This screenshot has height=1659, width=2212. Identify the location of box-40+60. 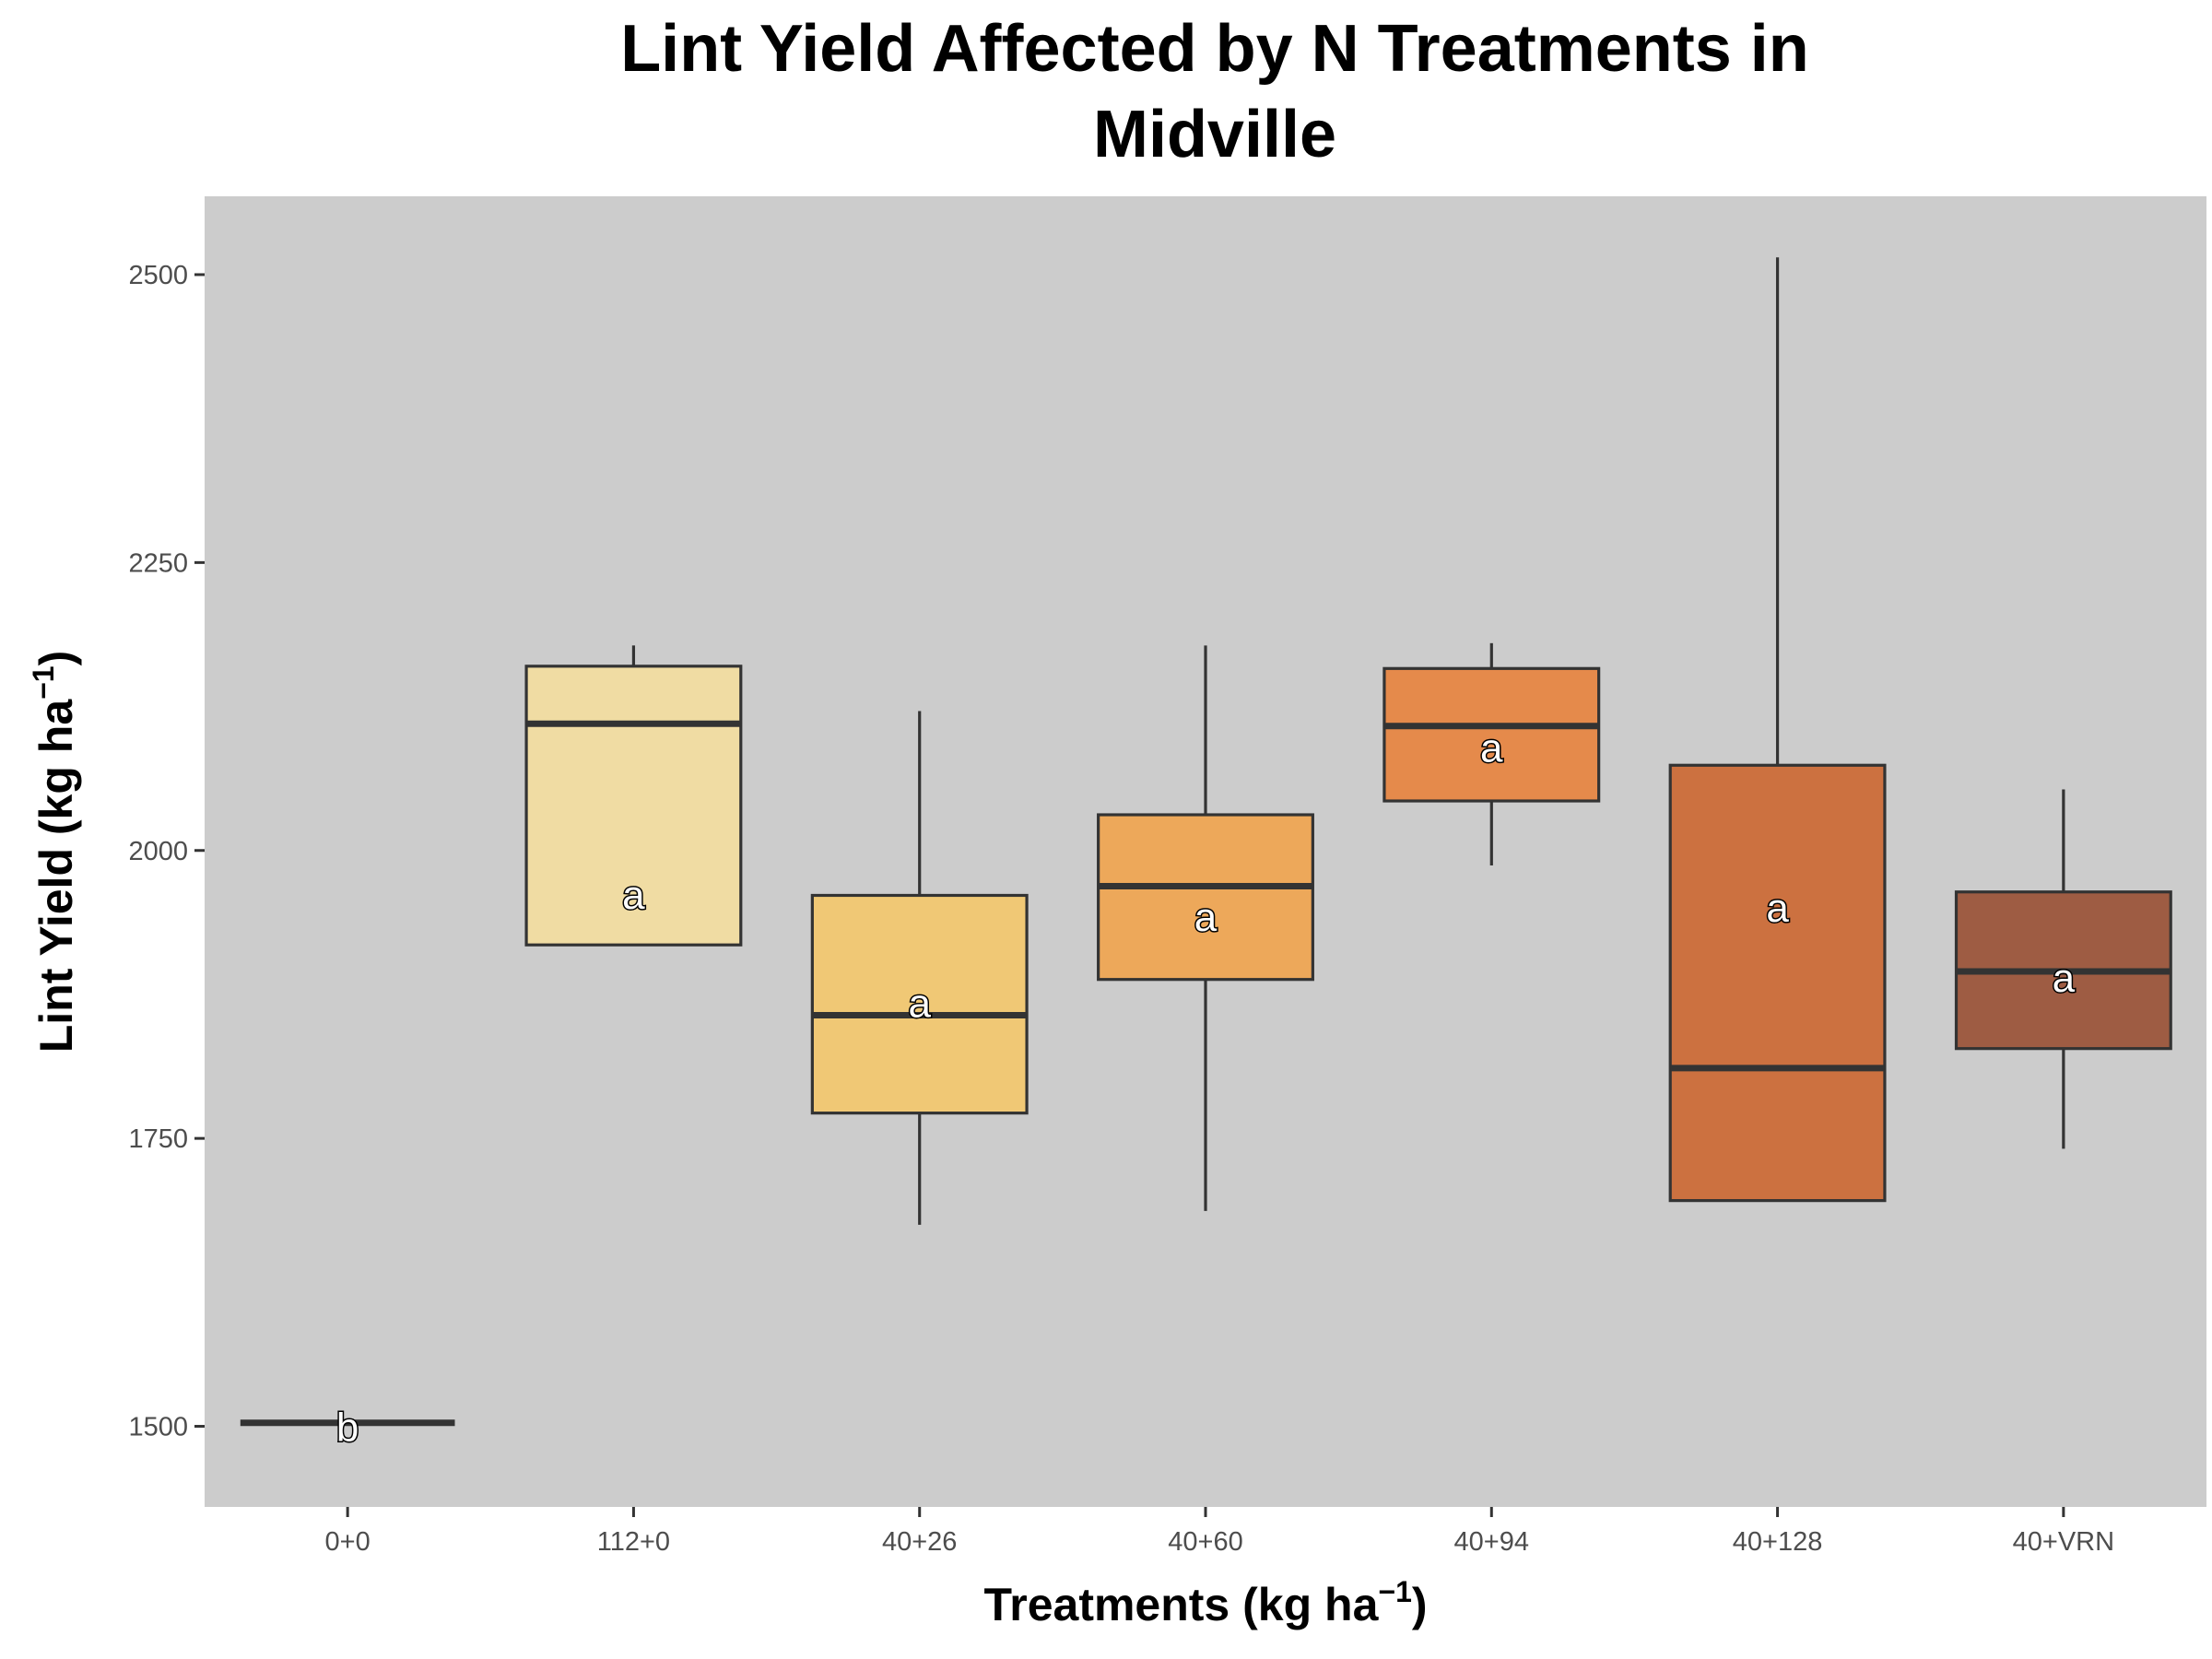
(1205, 928).